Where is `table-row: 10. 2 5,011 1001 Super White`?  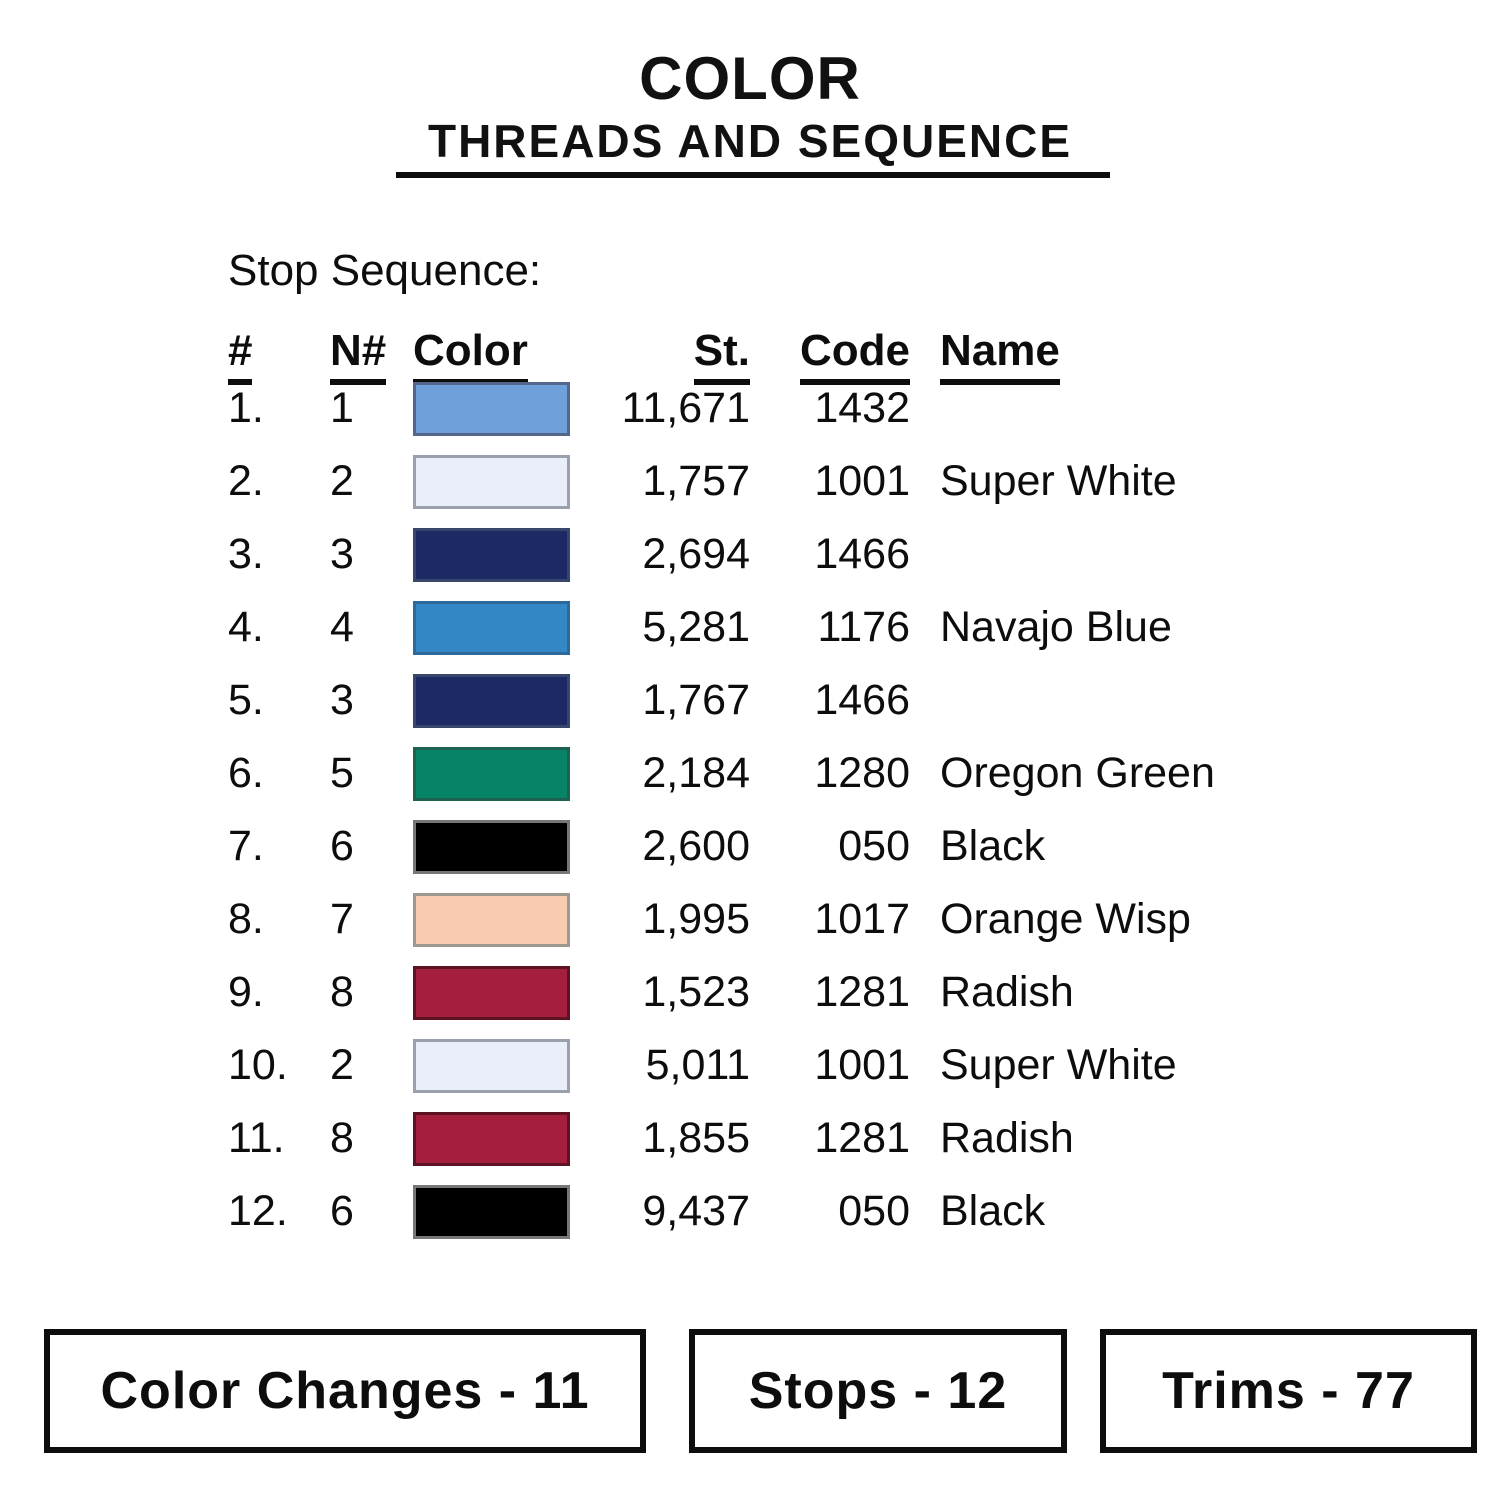
table-row: 10. 2 5,011 1001 Super White is located at coordinates (721, 1065).